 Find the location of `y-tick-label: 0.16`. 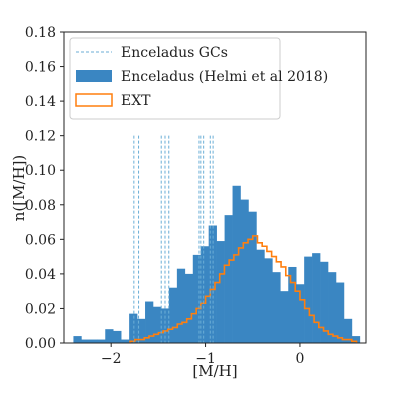

y-tick-label: 0.16 is located at coordinates (40, 68).